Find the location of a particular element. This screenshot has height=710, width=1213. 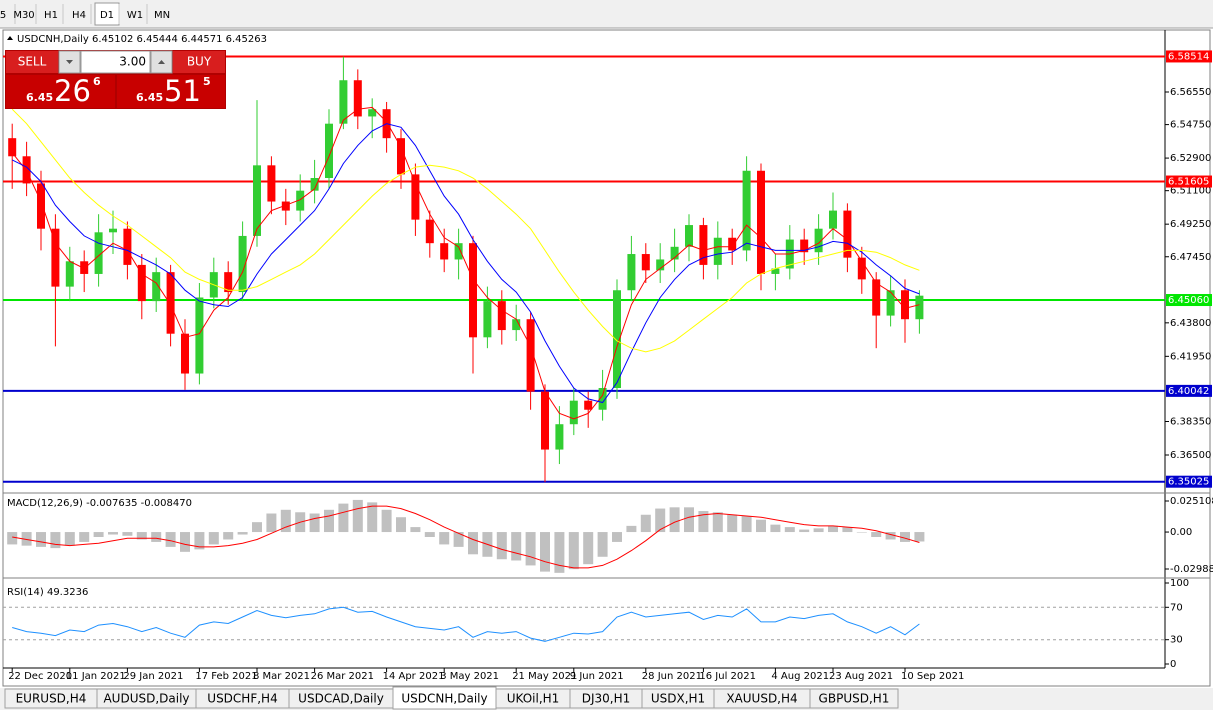

tab-label: USDCHF,H4 is located at coordinates (242, 699).